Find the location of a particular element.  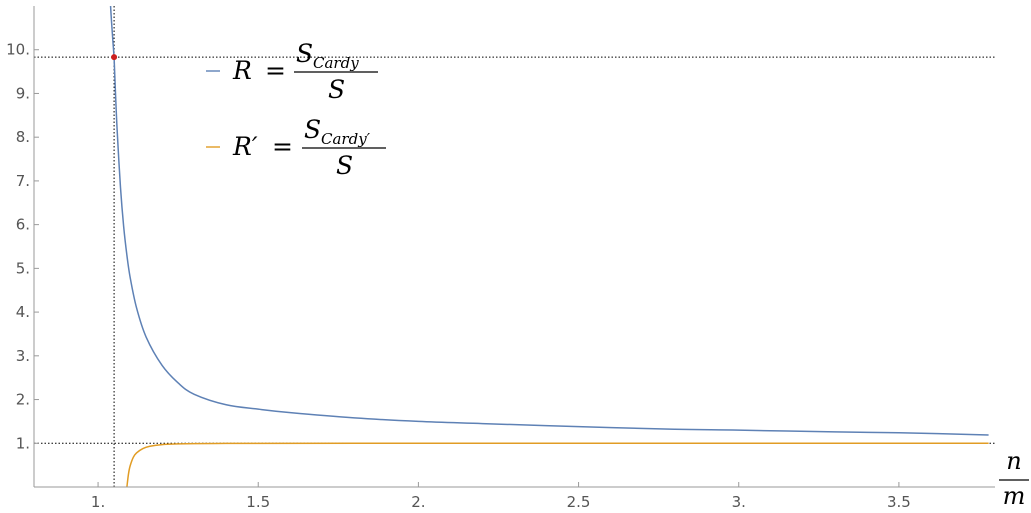

y-tick-label-7: 8. is located at coordinates (23, 137).